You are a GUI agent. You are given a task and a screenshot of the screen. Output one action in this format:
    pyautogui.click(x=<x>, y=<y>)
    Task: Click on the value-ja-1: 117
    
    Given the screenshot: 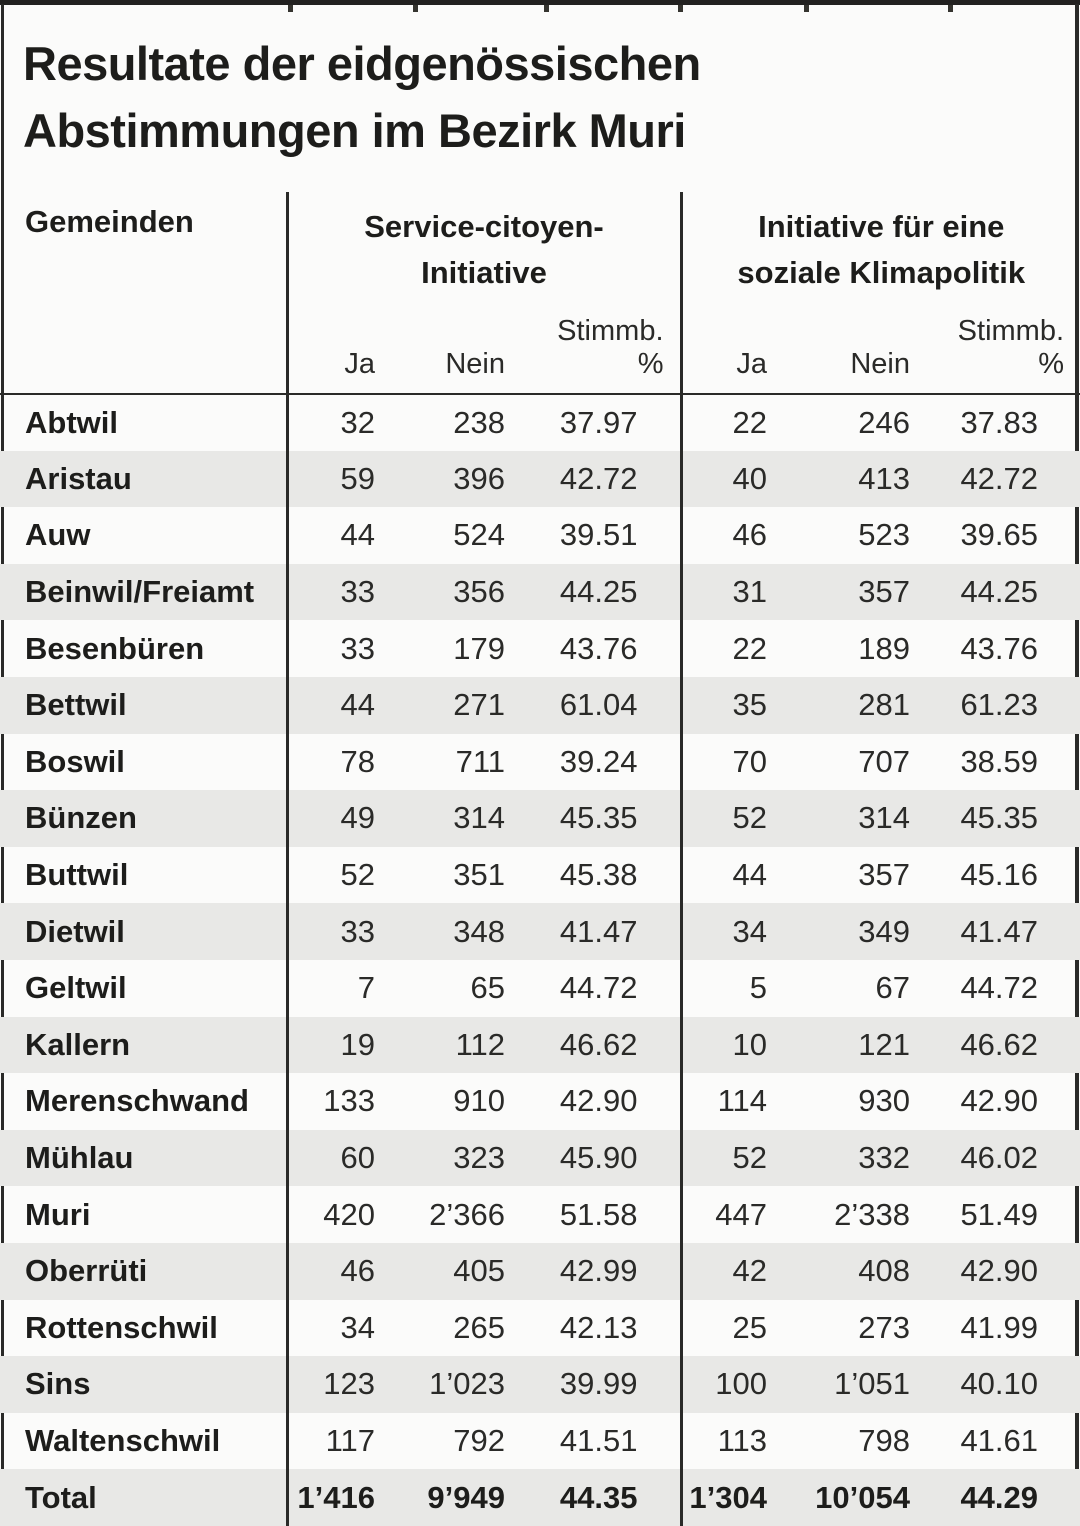 What is the action you would take?
    pyautogui.click(x=351, y=1441)
    